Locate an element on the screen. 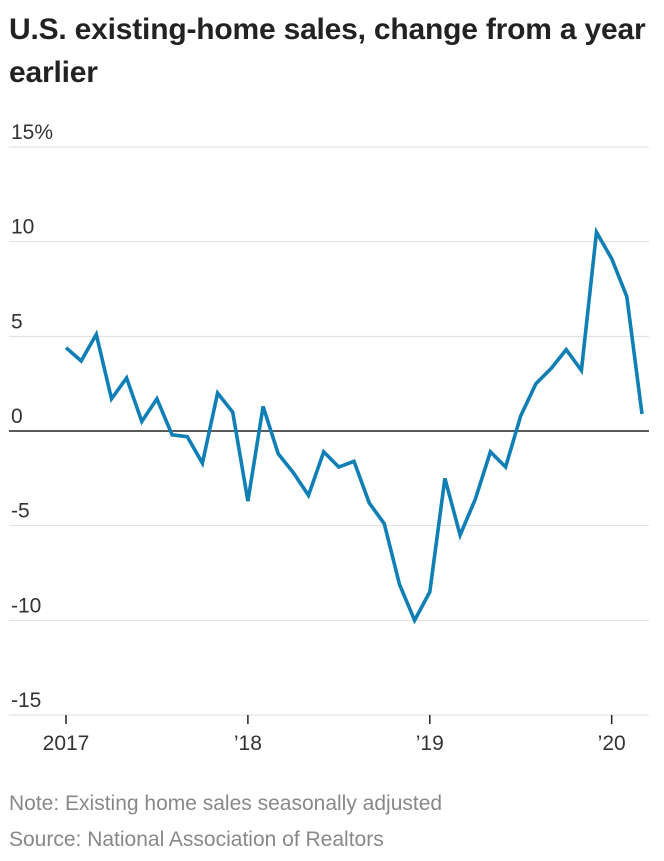  x-tick-label: ’18 is located at coordinates (248, 743).